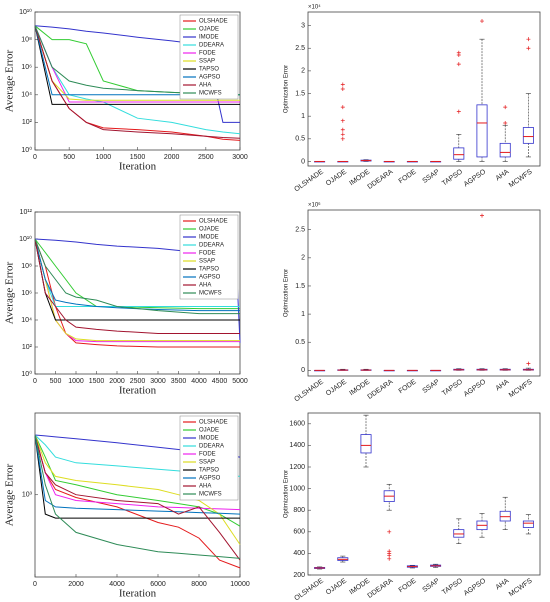  I want to click on x-tick-label: 4000, so click(117, 584).